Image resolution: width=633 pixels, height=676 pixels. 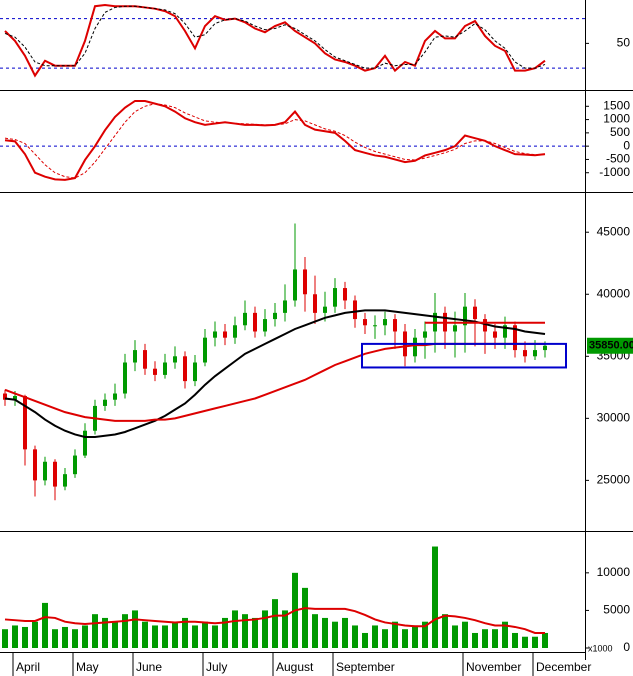 What do you see at coordinates (616, 119) in the screenshot?
I see `y-tick-label: 1000` at bounding box center [616, 119].